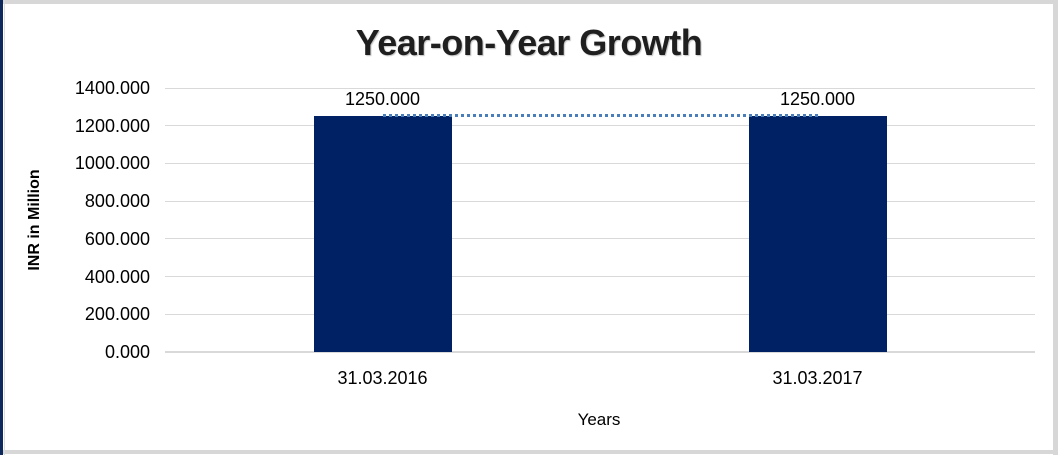  I want to click on x-axis-title: Years, so click(599, 419).